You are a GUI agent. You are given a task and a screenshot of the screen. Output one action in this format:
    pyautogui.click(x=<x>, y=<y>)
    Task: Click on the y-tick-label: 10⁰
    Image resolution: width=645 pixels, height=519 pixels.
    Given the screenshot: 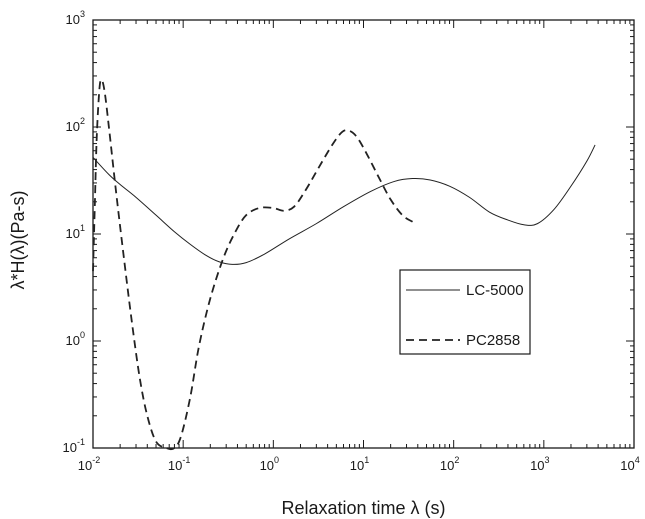 What is the action you would take?
    pyautogui.click(x=75, y=339)
    